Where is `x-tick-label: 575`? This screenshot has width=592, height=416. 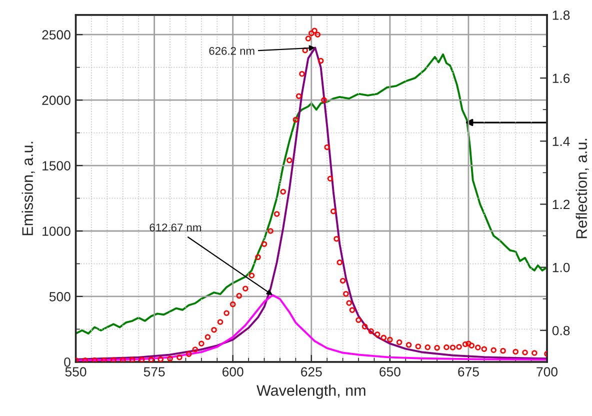
x-tick-label: 575 is located at coordinates (154, 371).